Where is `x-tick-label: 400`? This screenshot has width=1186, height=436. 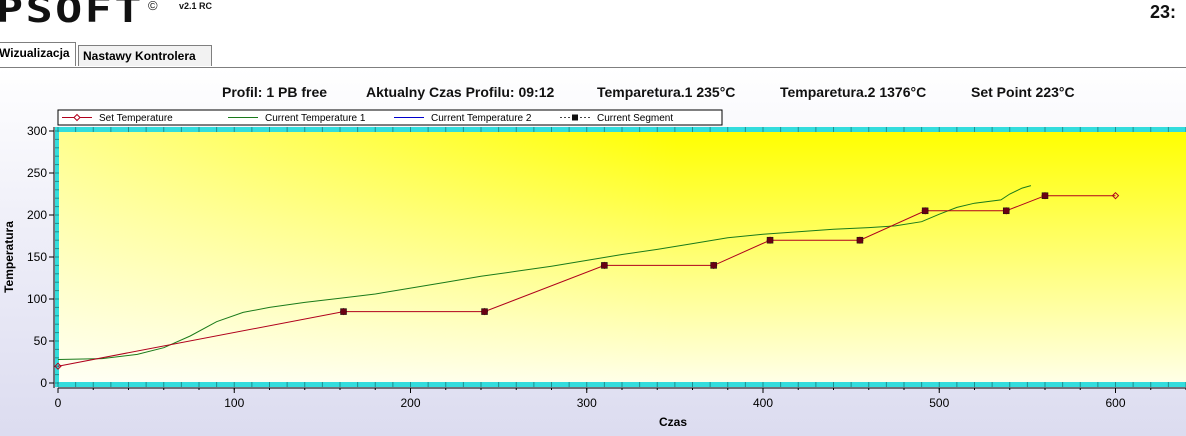
x-tick-label: 400 is located at coordinates (763, 403).